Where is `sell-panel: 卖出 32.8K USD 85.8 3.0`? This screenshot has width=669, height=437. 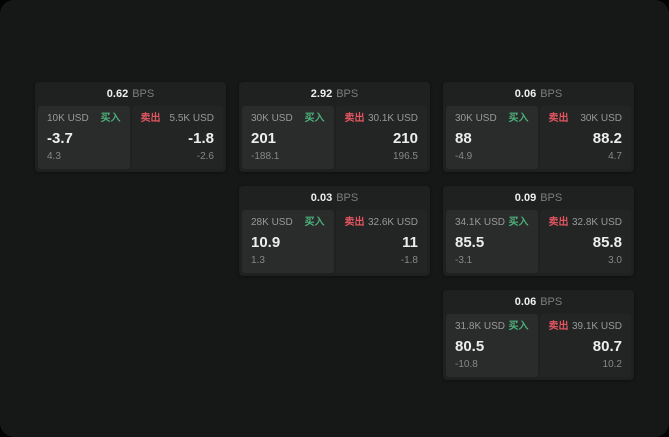
sell-panel: 卖出 32.8K USD 85.8 3.0 is located at coordinates (585, 241).